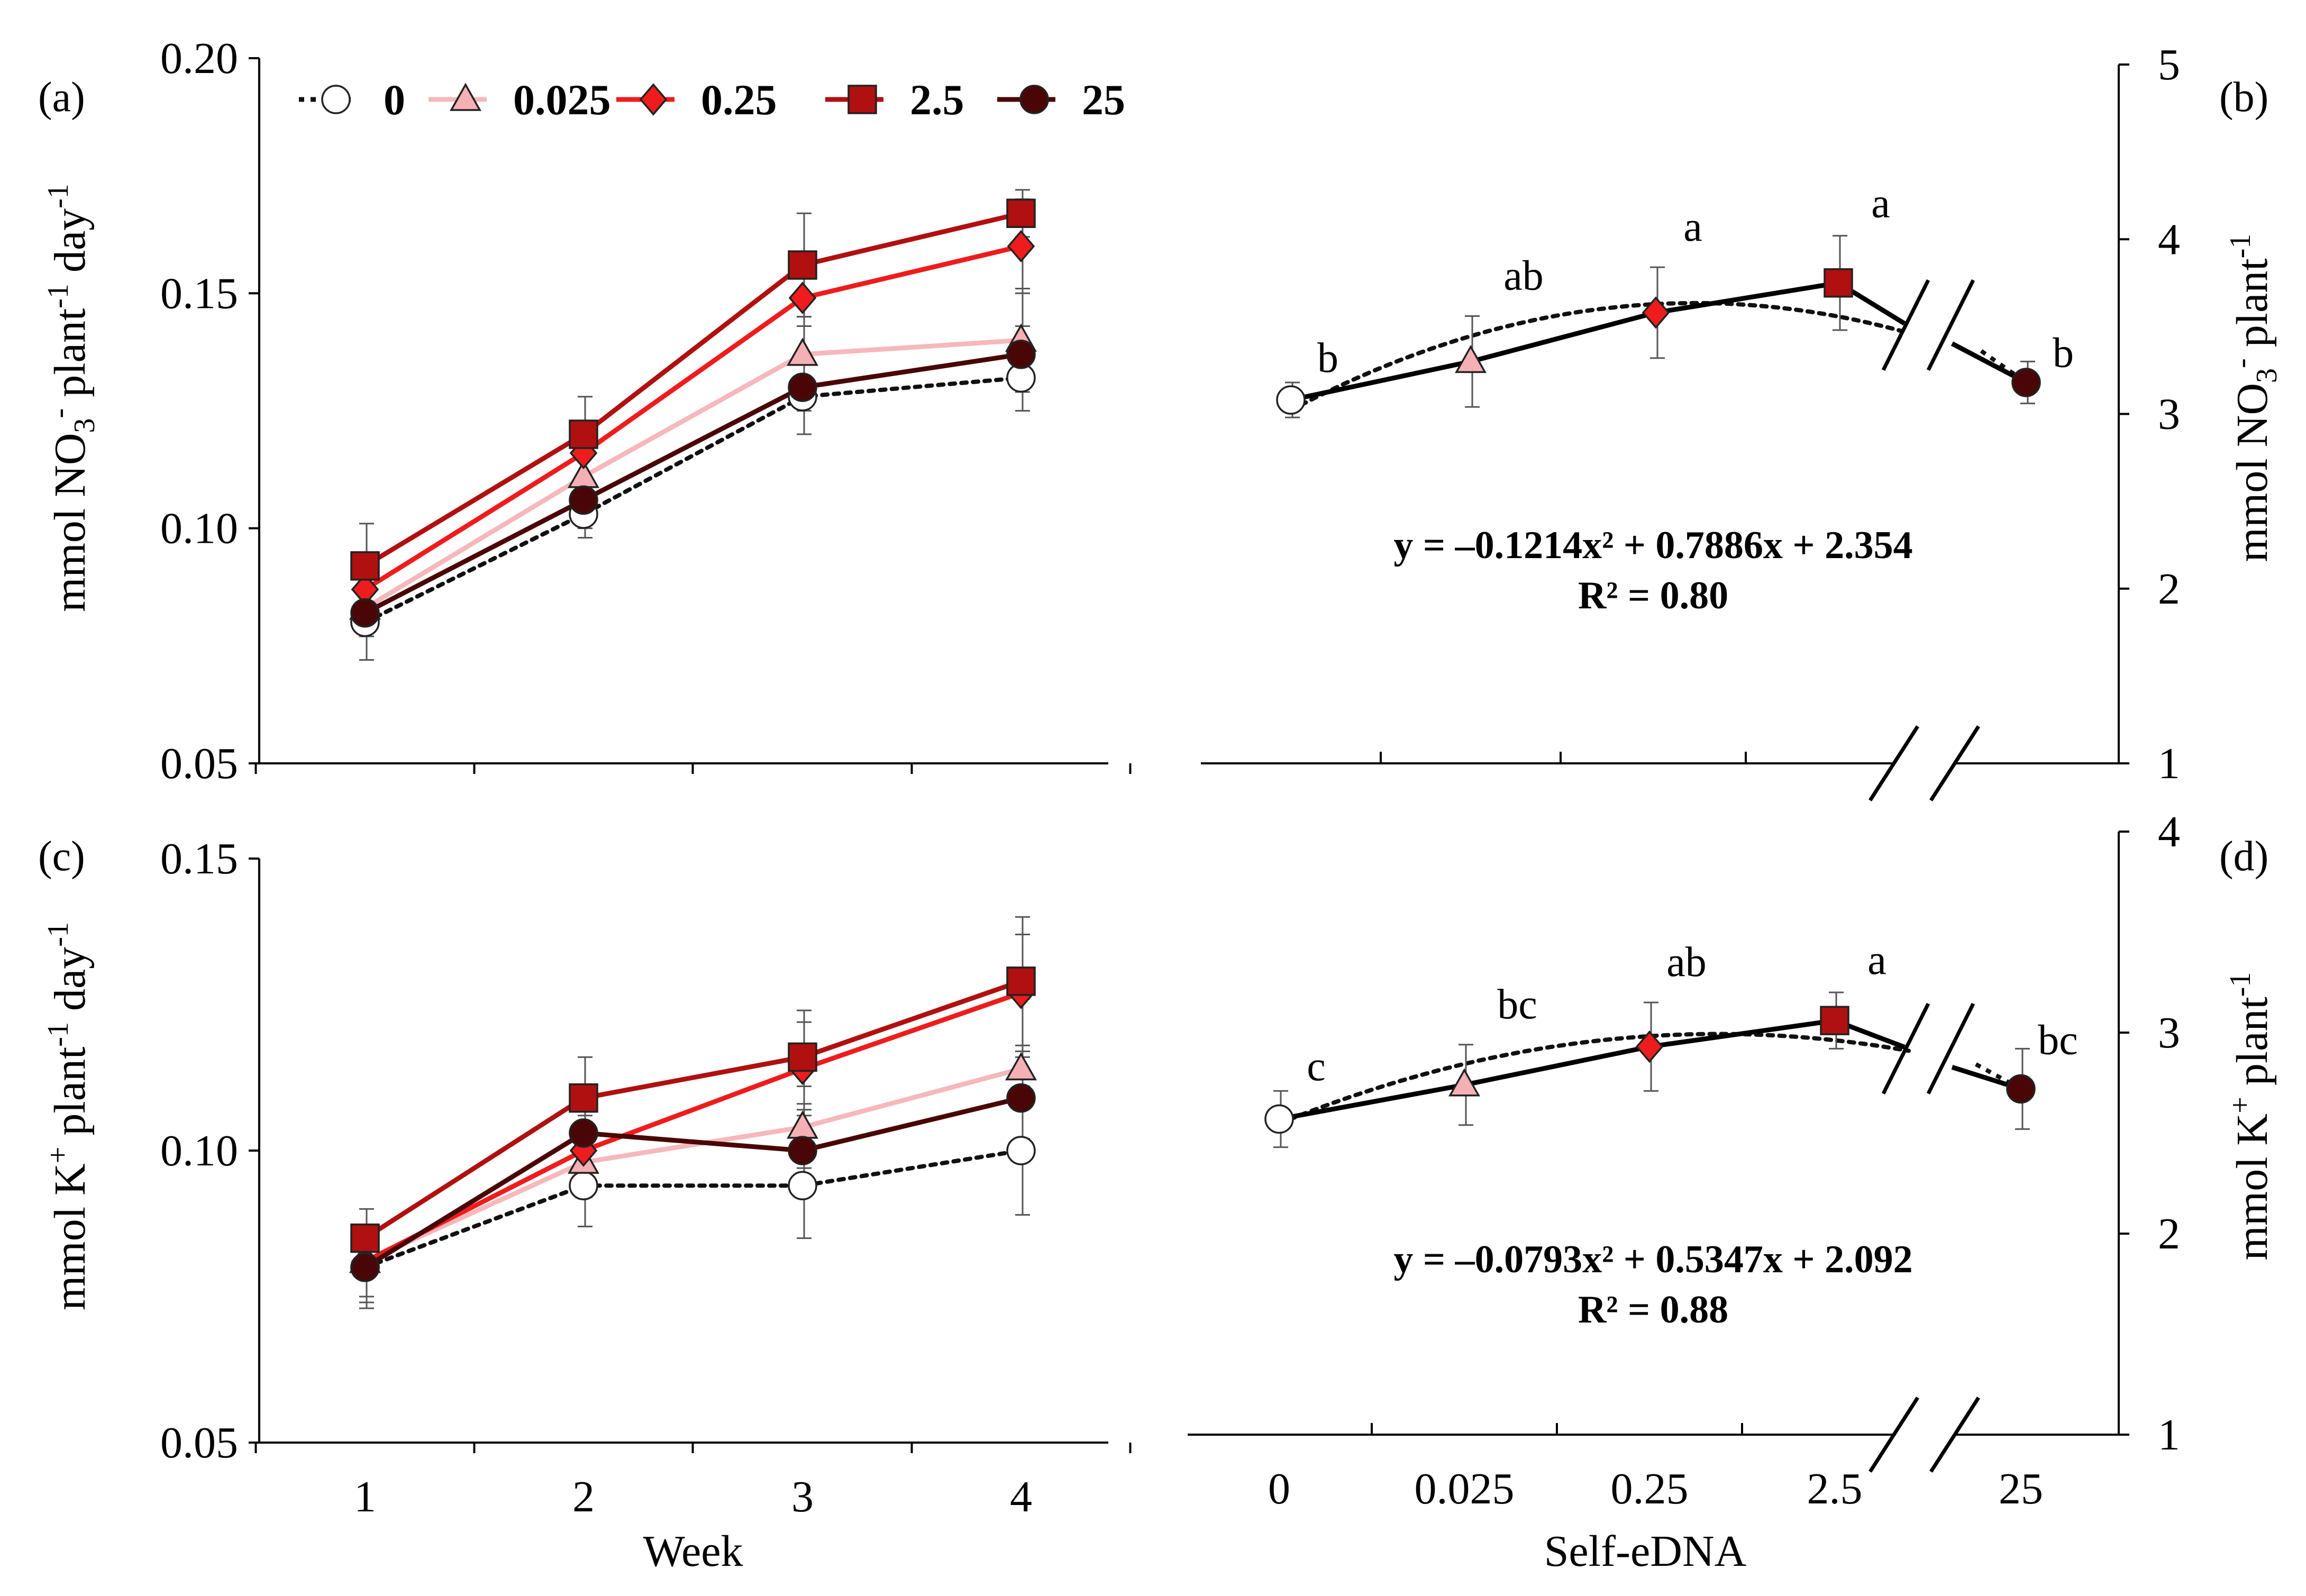 This screenshot has width=2306, height=1596. Describe the element at coordinates (199, 1443) in the screenshot. I see `y-tick-label-c: 0.05` at that location.